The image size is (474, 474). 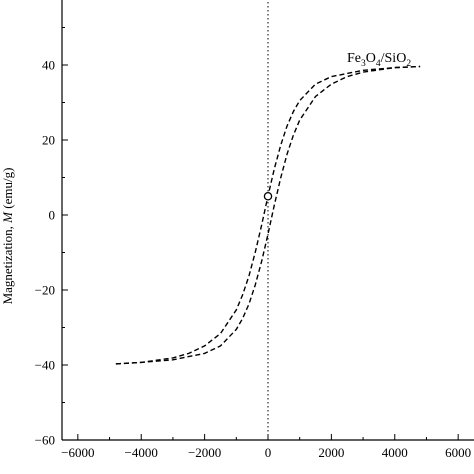 I want to click on series-label-fe: Fe, so click(x=354, y=58).